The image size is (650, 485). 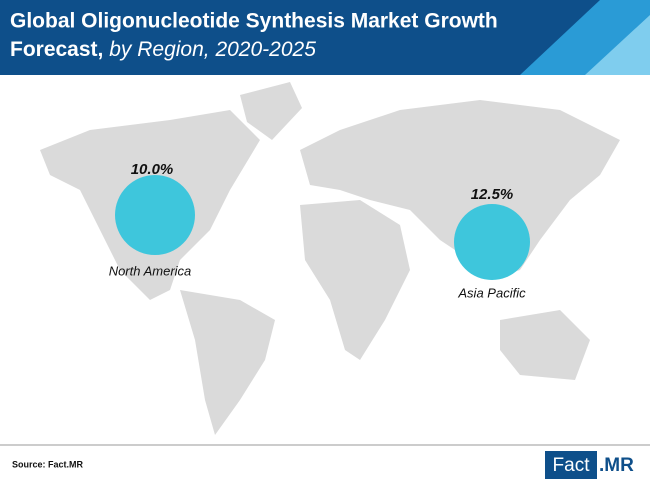 I want to click on logo-box, so click(x=571, y=465).